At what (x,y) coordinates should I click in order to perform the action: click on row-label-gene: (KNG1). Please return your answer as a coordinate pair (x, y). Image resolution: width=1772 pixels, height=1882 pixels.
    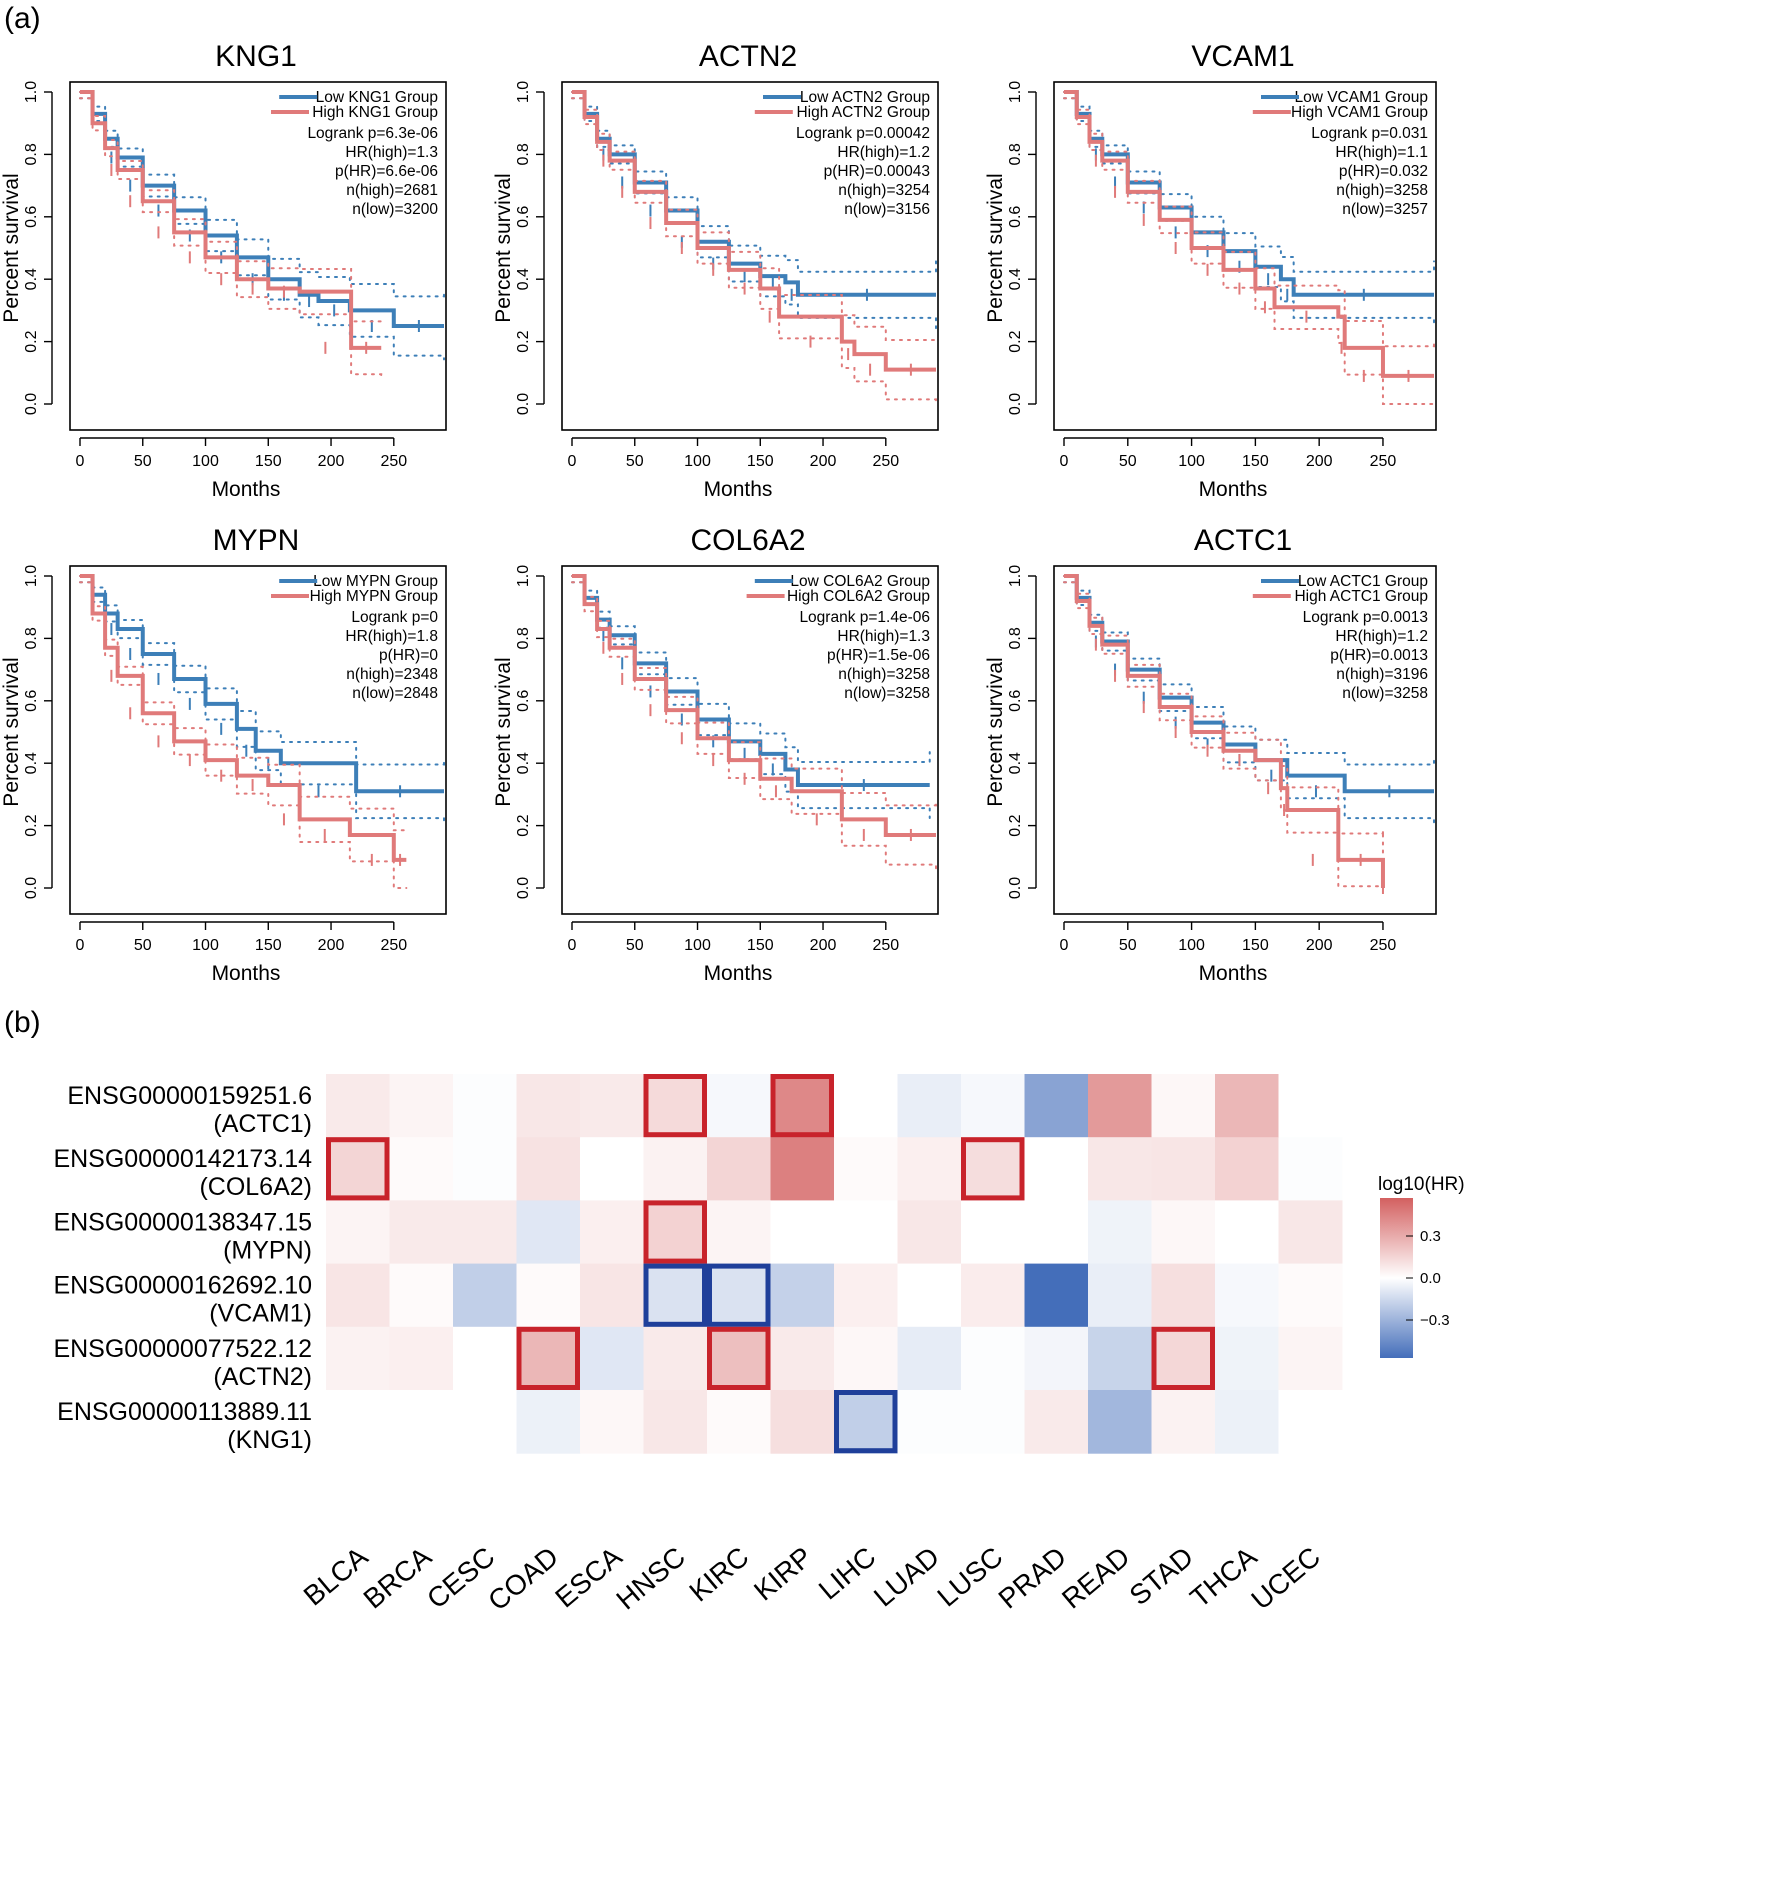
    Looking at the image, I should click on (269, 1440).